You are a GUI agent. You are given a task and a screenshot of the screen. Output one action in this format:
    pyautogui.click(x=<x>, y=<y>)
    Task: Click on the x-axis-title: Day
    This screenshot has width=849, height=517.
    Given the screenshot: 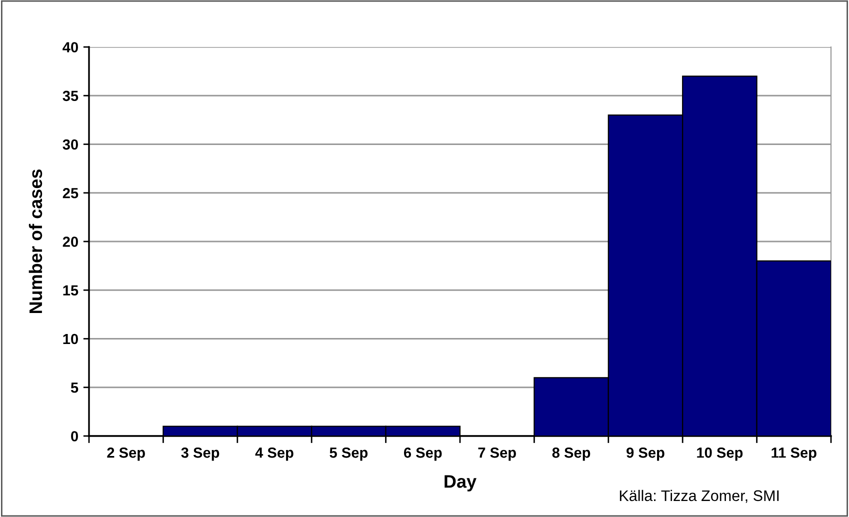 What is the action you would take?
    pyautogui.click(x=460, y=483)
    